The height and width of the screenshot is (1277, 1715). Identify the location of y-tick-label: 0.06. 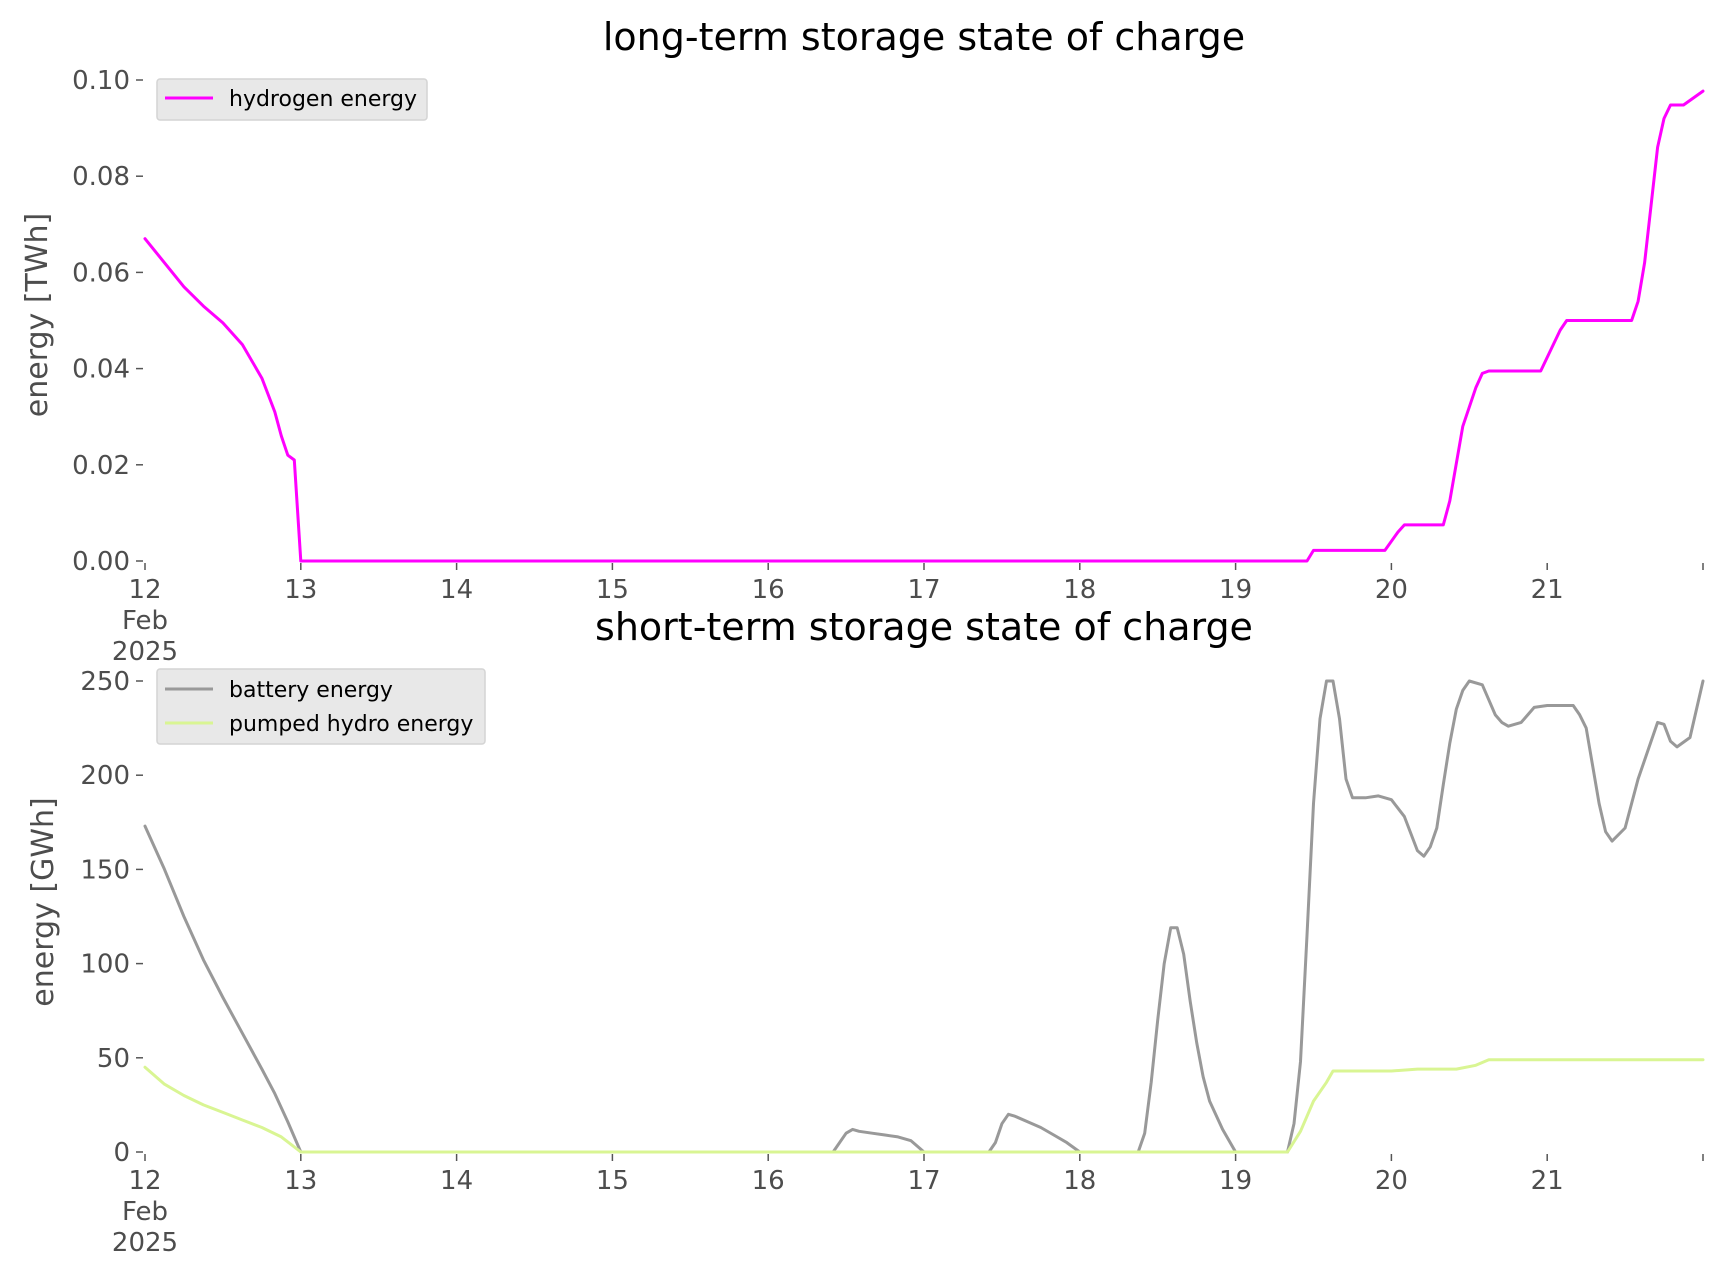
(101, 273).